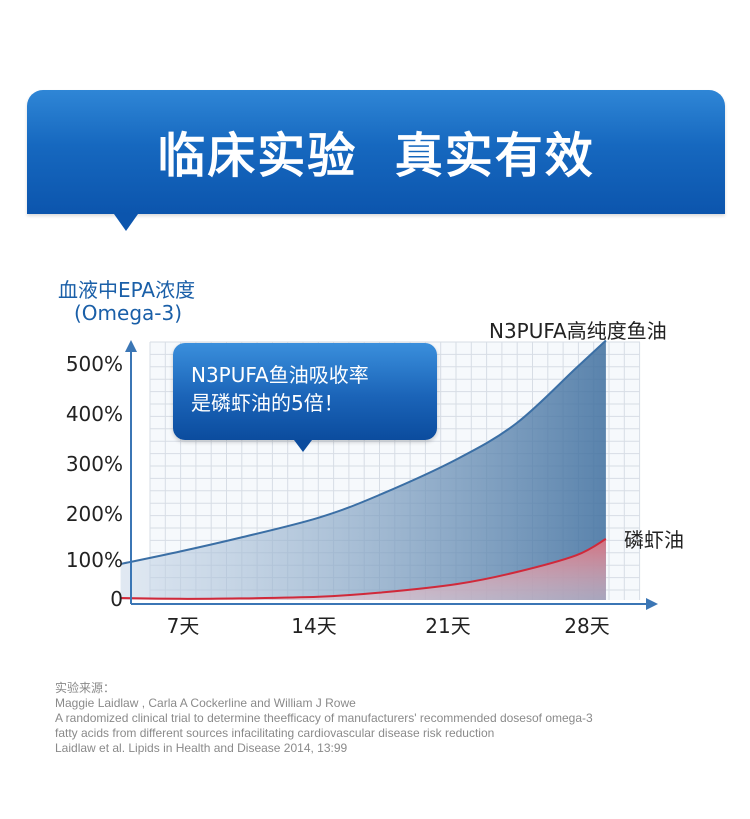 This screenshot has width=750, height=819. I want to click on y-axis-arrow, so click(131, 346).